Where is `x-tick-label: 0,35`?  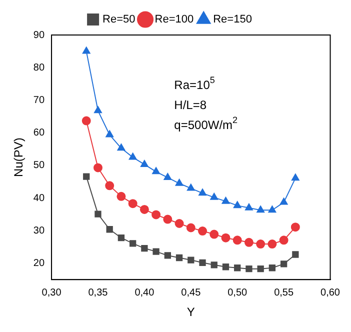
x-tick-label: 0,35 is located at coordinates (98, 292).